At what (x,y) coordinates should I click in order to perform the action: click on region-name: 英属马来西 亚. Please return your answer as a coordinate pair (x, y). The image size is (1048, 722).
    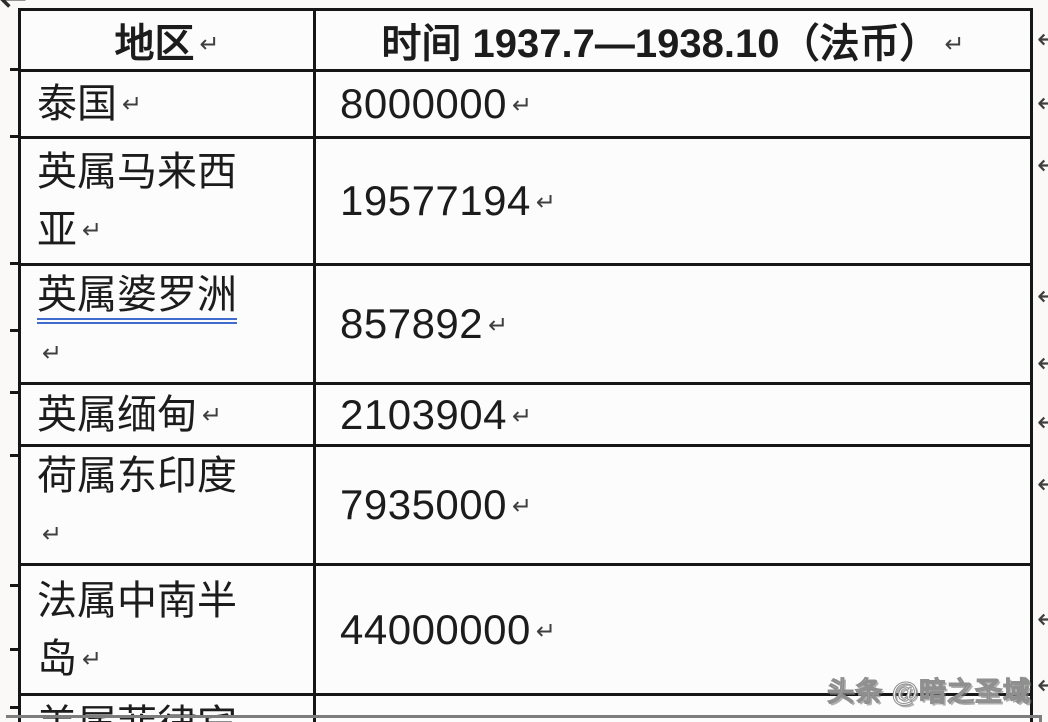
    Looking at the image, I should click on (137, 201).